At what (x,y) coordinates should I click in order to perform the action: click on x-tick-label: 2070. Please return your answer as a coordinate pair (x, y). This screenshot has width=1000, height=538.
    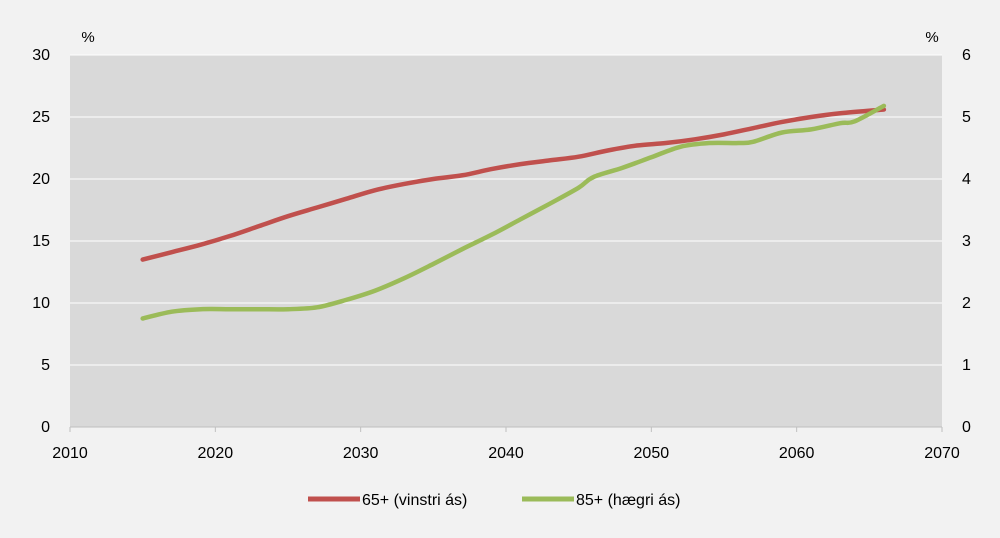
    Looking at the image, I should click on (942, 453).